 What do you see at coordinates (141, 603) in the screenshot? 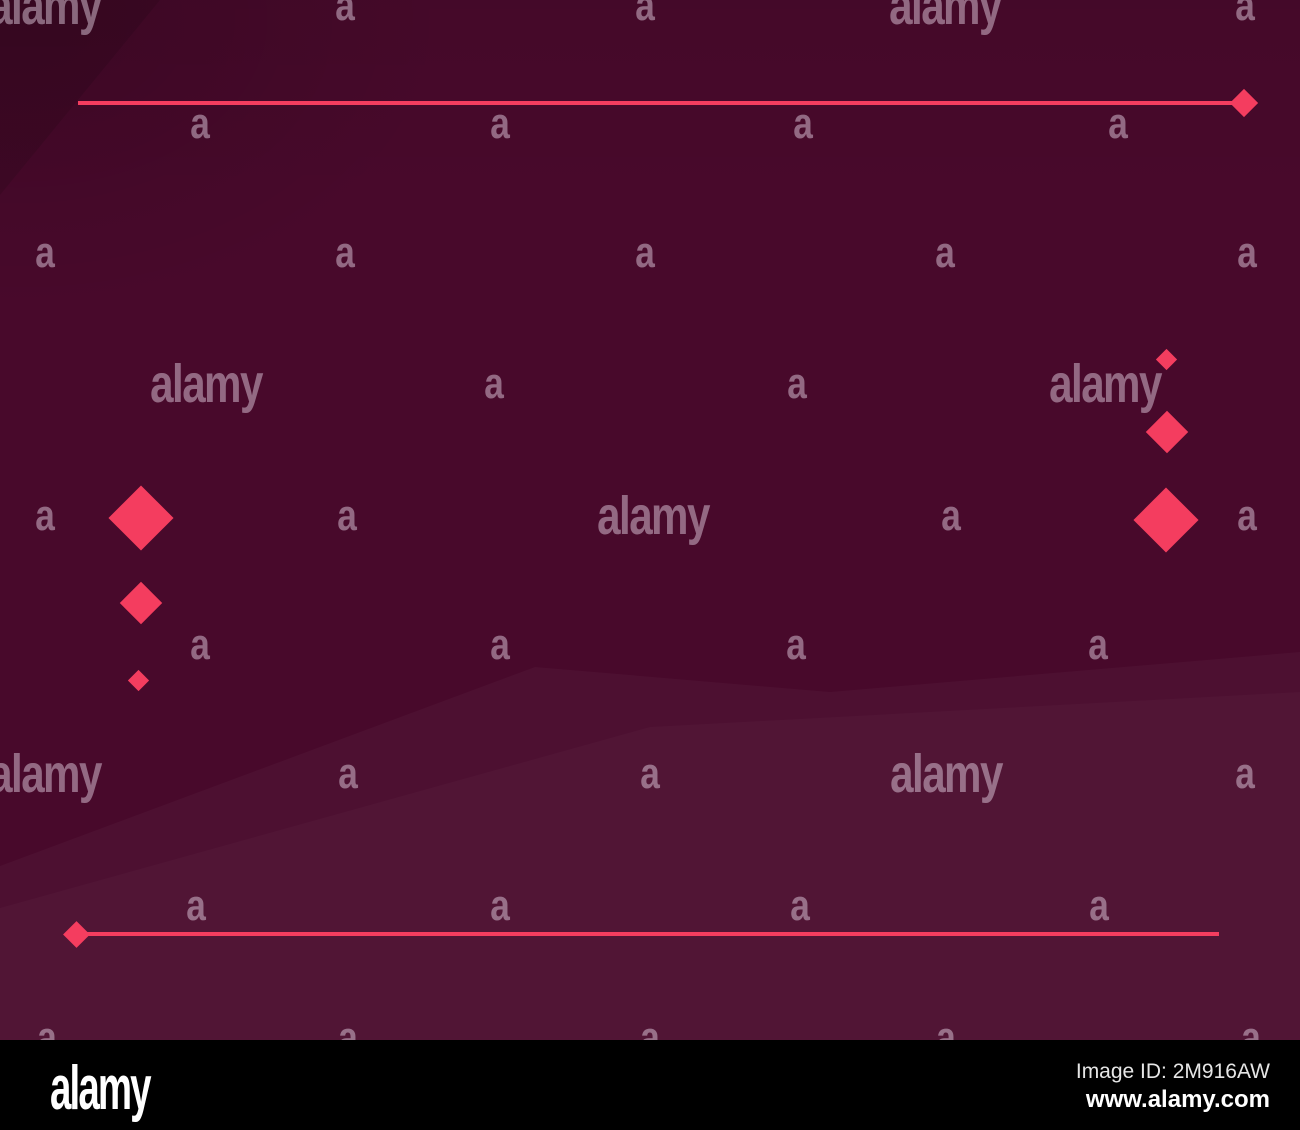
I see `left-diamond-medium` at bounding box center [141, 603].